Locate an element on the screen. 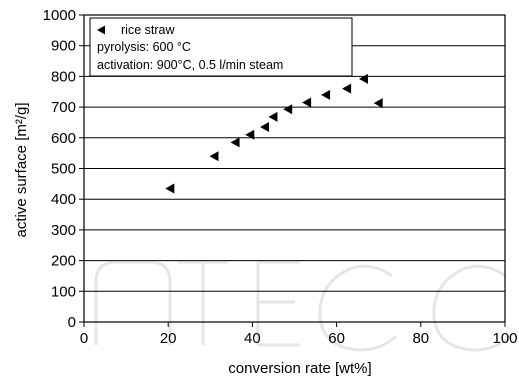 This screenshot has width=519, height=381. y-tick-label-500: 500 is located at coordinates (63, 169).